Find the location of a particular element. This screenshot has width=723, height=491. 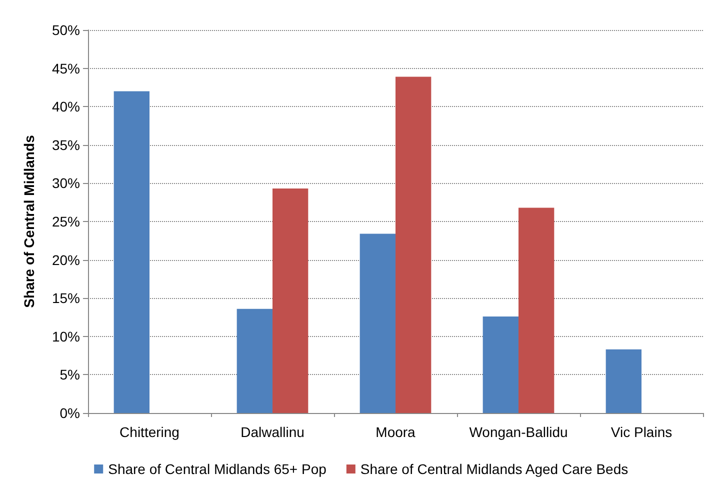

y-tick-label: 20% is located at coordinates (66, 260).